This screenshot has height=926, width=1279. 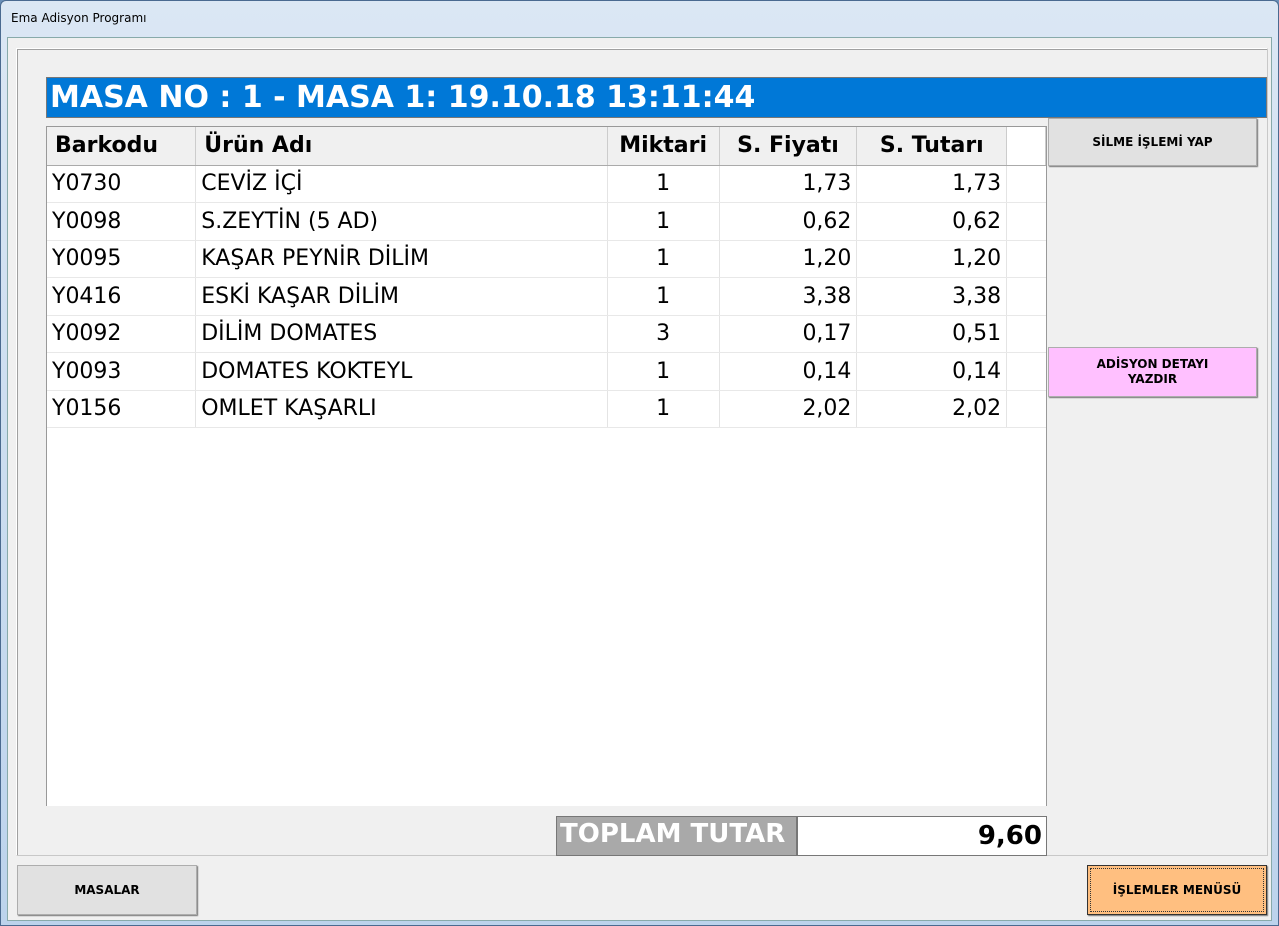 What do you see at coordinates (1152, 142) in the screenshot?
I see `delete-button: SİLME İŞLEMİ YAP` at bounding box center [1152, 142].